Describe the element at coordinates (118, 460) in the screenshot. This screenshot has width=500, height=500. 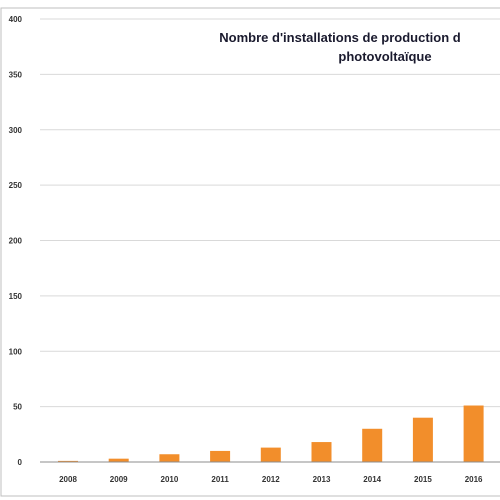
I see `bar-2009` at that location.